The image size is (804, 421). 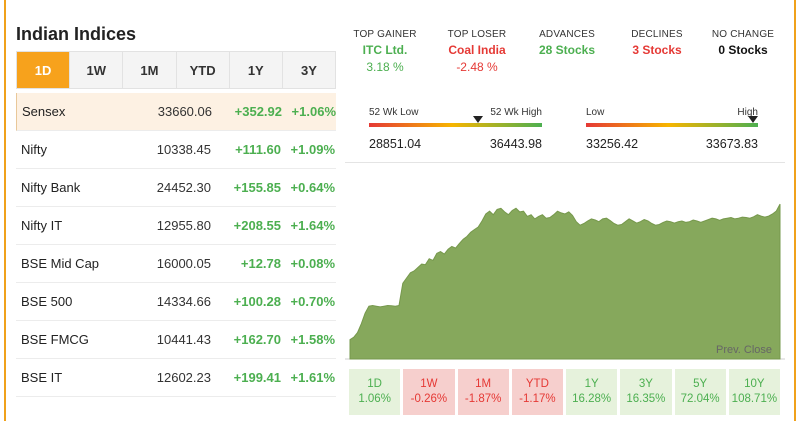 What do you see at coordinates (258, 111) in the screenshot?
I see `index-change: +352.92` at bounding box center [258, 111].